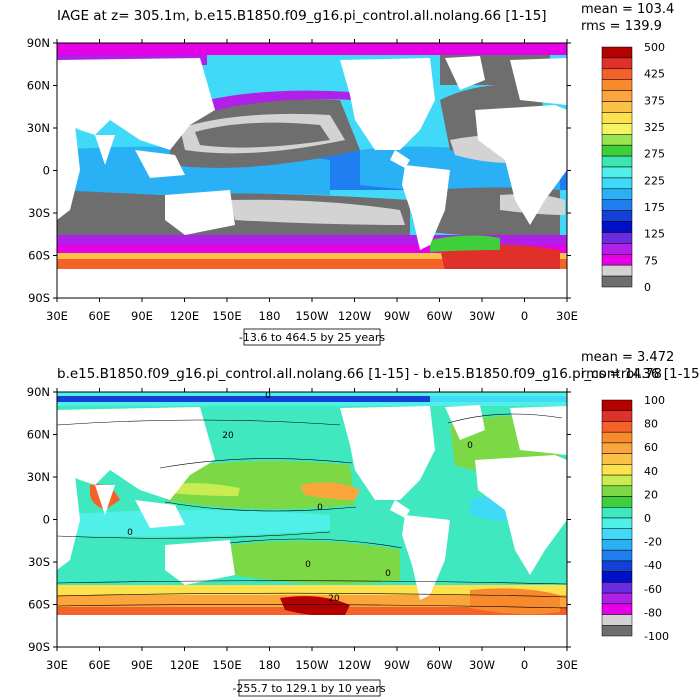  What do you see at coordinates (653, 565) in the screenshot?
I see `colorbar-label: -40` at bounding box center [653, 565].